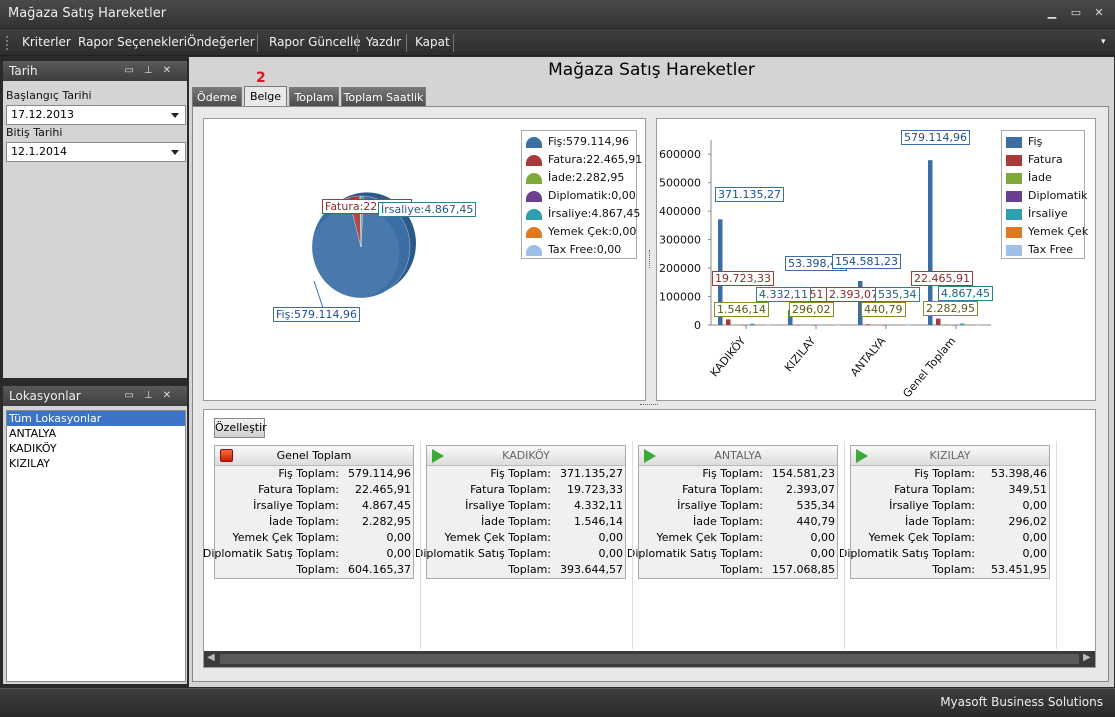 This screenshot has height=717, width=1115. I want to click on minimize-icon: ▁, so click(1052, 12).